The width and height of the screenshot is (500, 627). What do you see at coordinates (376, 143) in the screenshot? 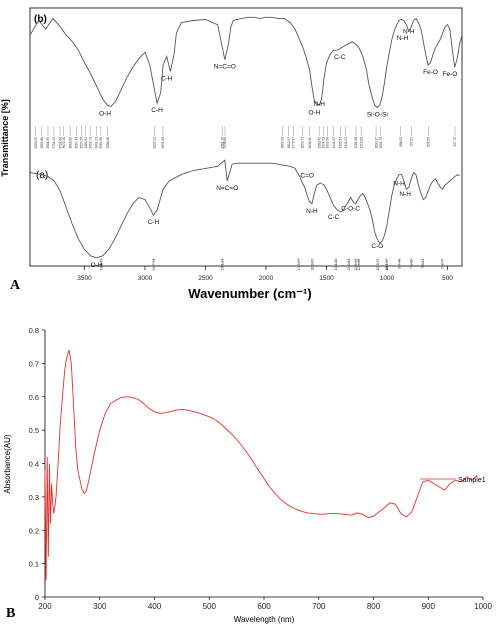
I see `ir-peak-b-label: 1090.17` at bounding box center [376, 143].